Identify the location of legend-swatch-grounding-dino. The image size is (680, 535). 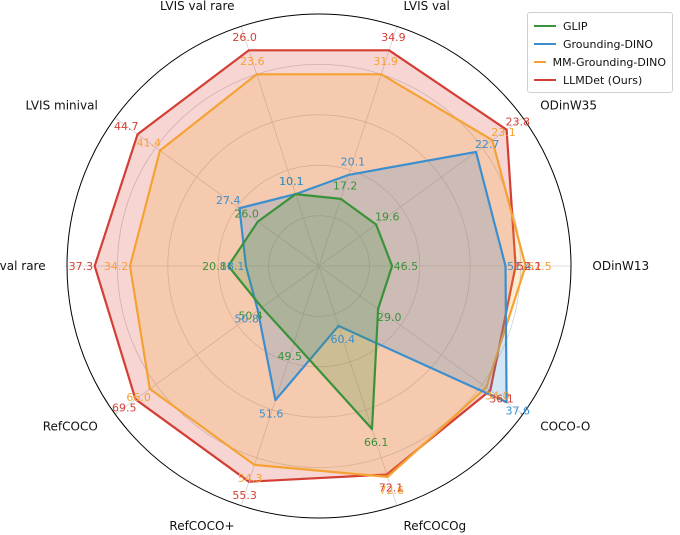
(545, 44).